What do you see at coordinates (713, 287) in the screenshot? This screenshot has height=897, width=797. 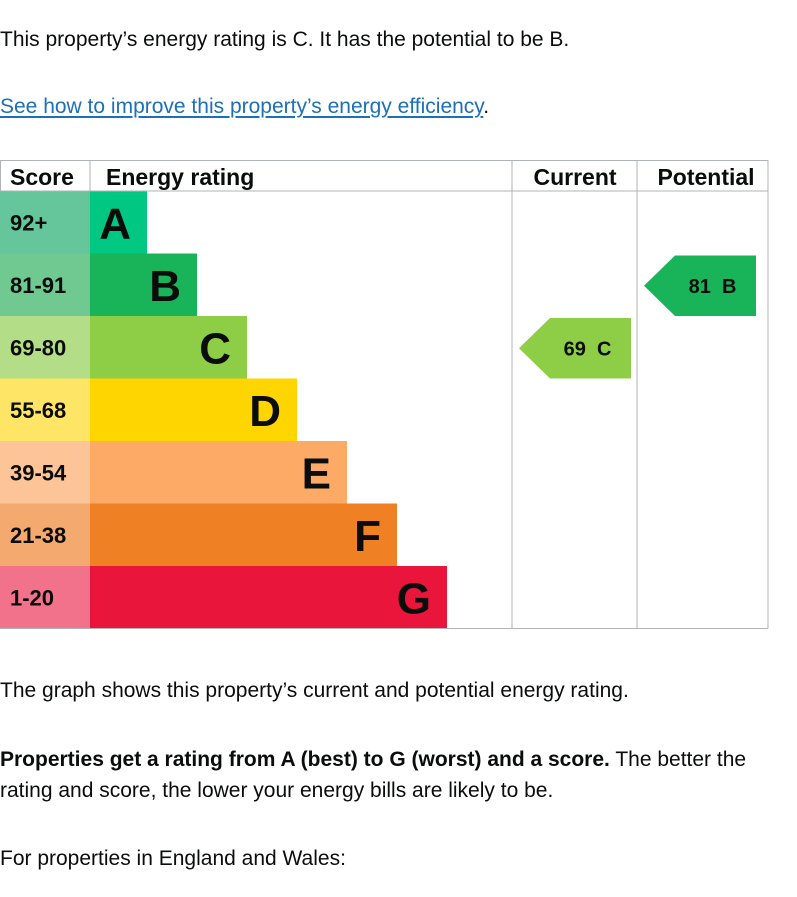 I see `potential-rating-label: 81 B` at bounding box center [713, 287].